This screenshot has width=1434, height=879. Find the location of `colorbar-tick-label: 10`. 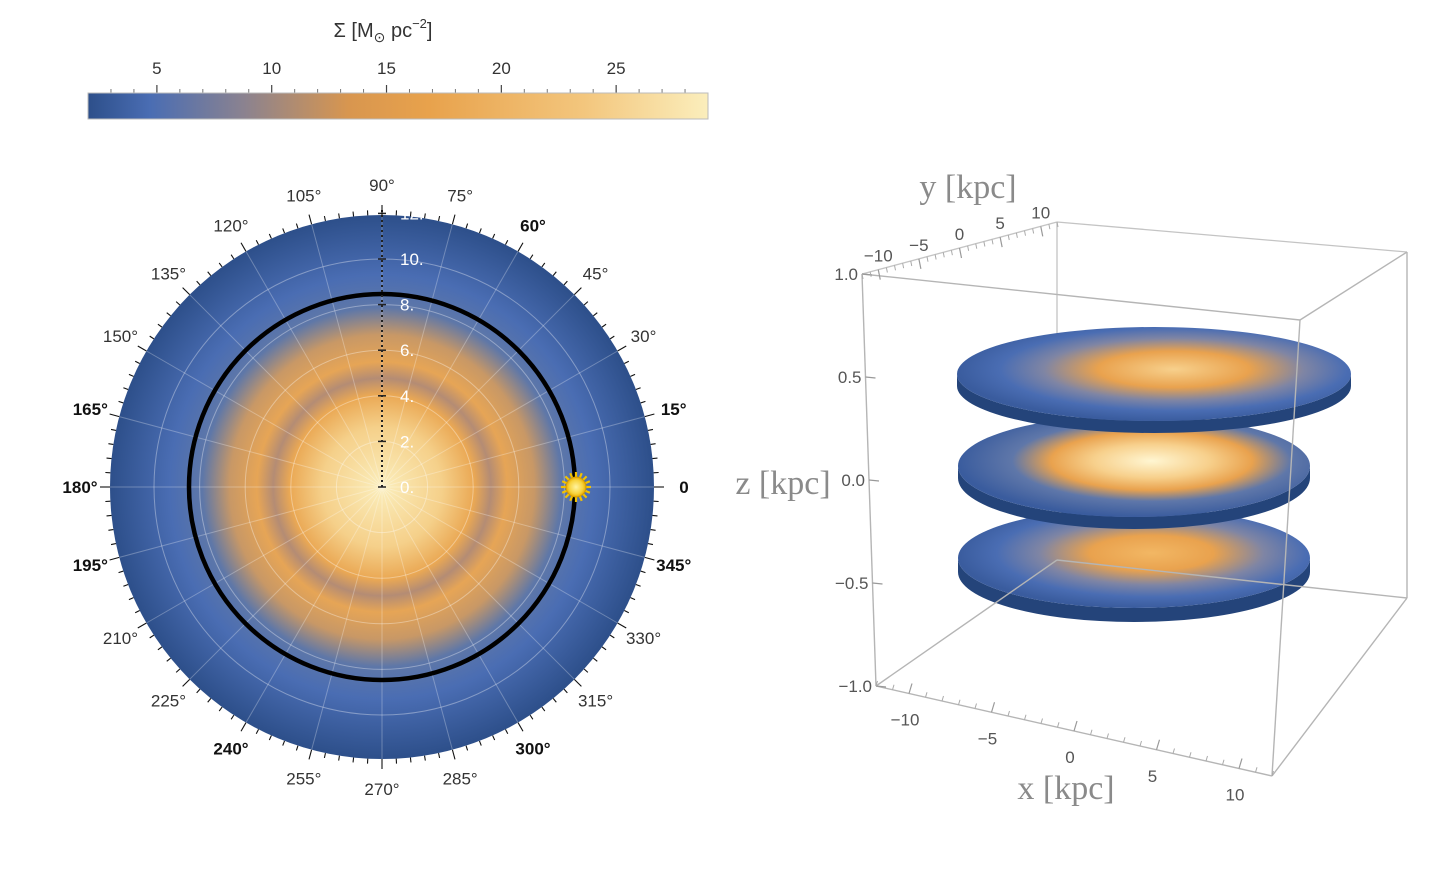

colorbar-tick-label: 10 is located at coordinates (271, 68).